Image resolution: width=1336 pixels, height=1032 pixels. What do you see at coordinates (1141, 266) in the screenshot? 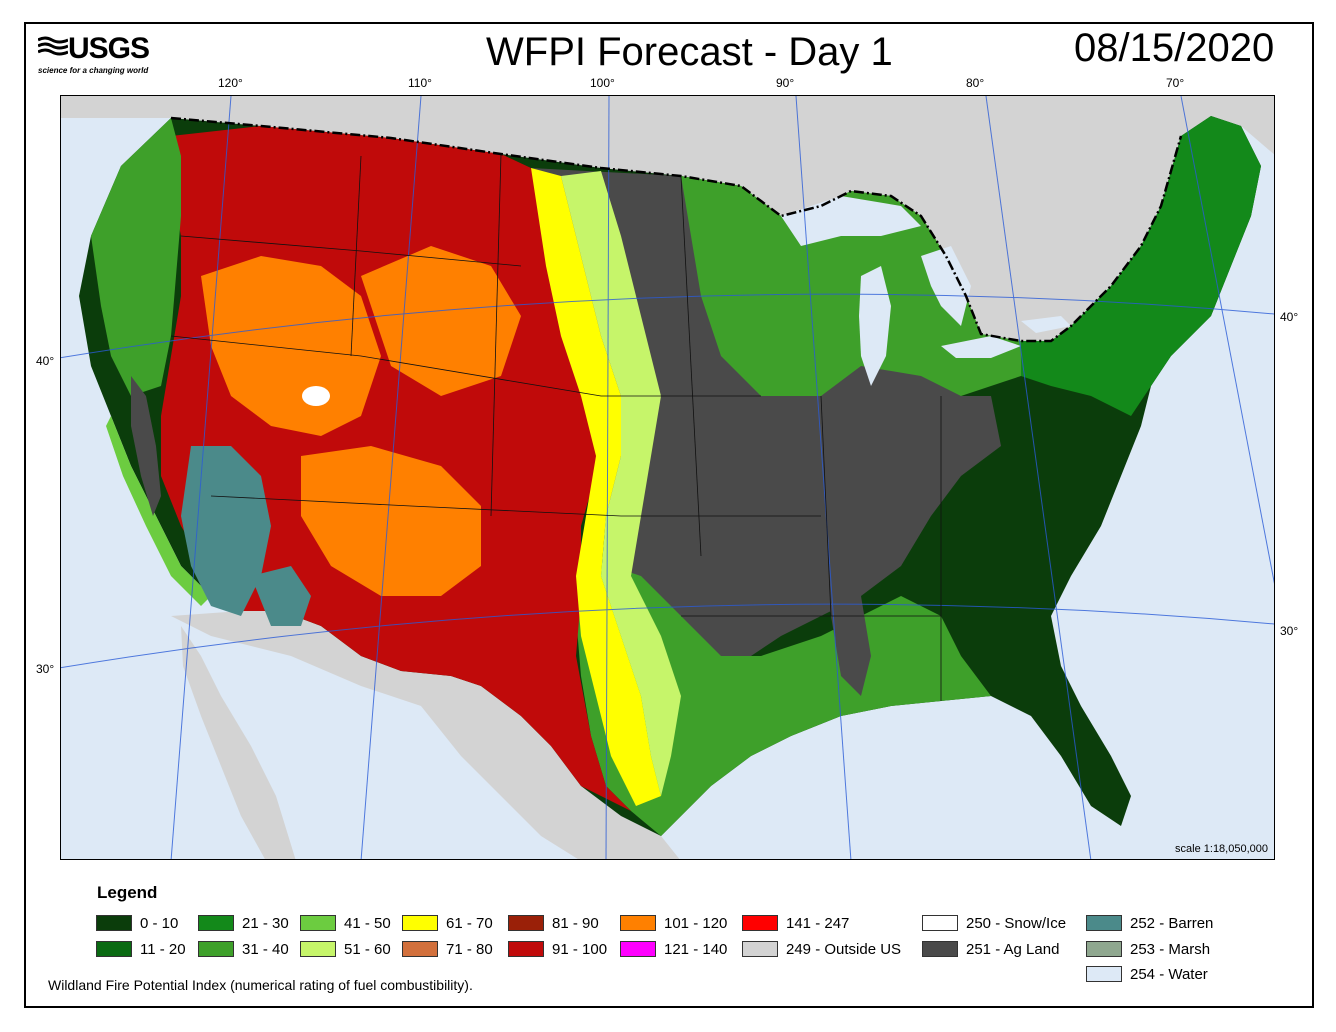
I see `region-northeast` at bounding box center [1141, 266].